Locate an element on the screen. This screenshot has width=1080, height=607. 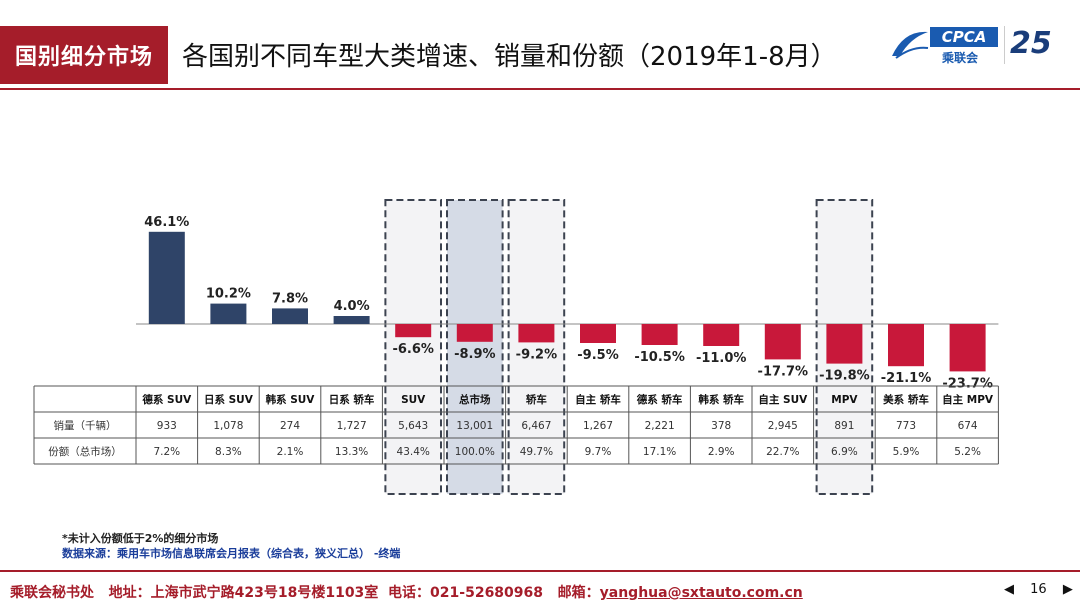
data-label-5: -8.9% is located at coordinates (474, 354).